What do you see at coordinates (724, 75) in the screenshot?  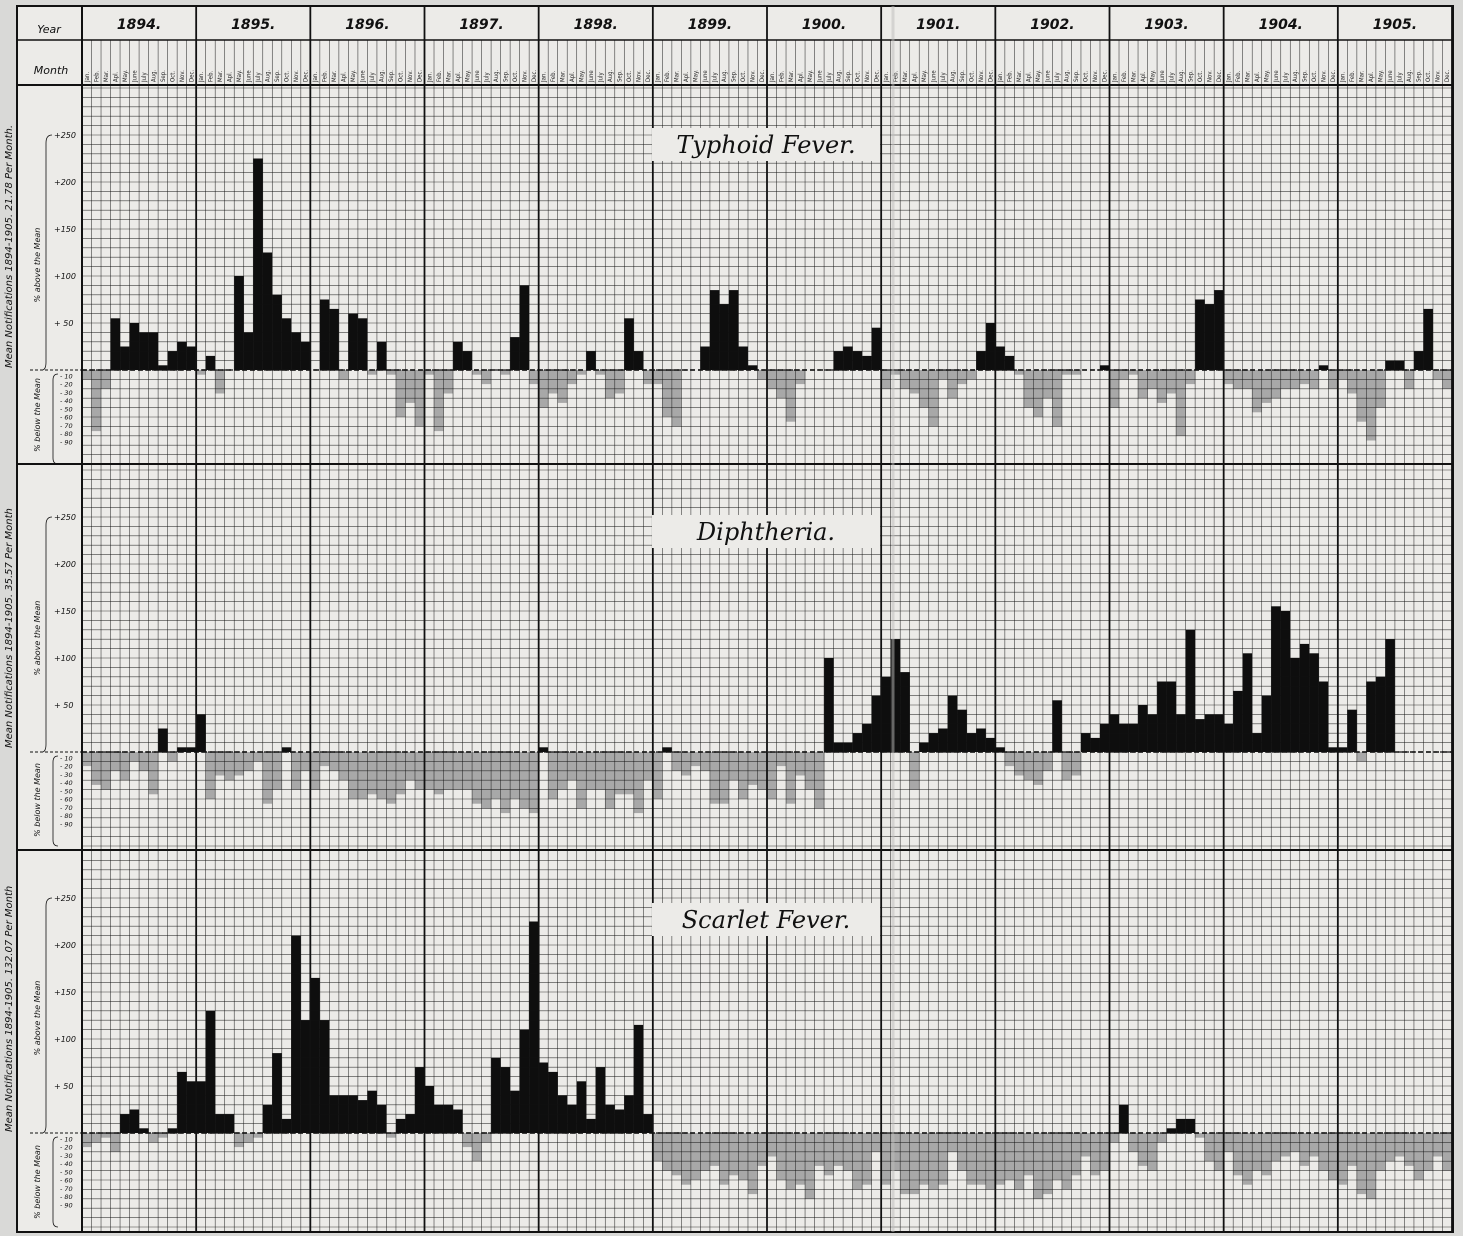 I see `month-label: Aug.` at bounding box center [724, 75].